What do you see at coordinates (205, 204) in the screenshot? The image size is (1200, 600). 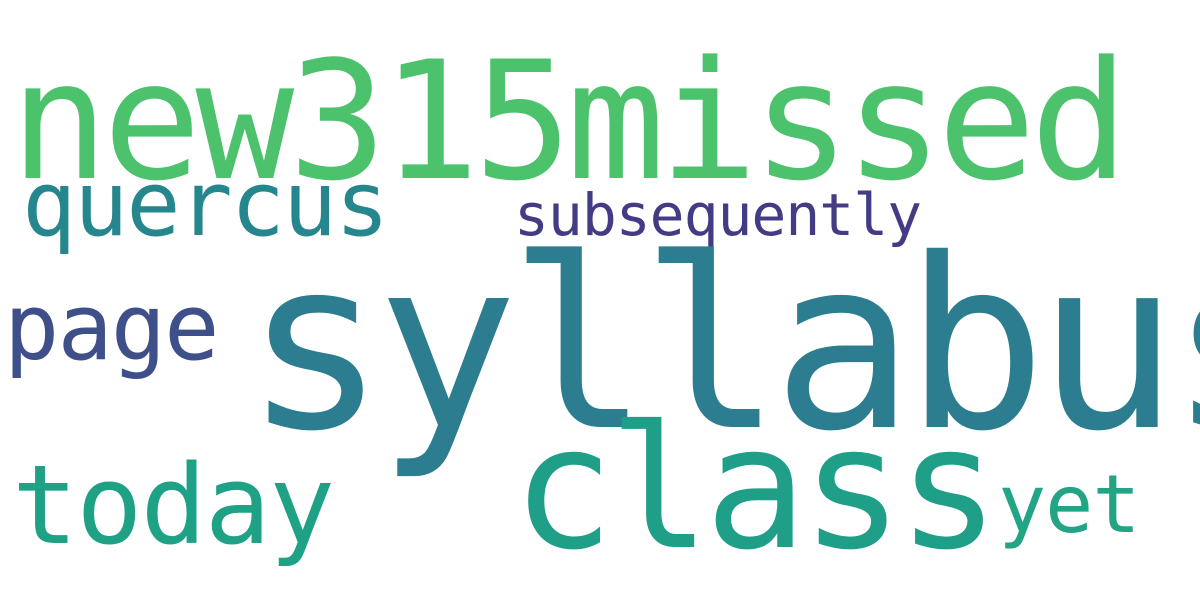 I see `word-quercus: quercus` at bounding box center [205, 204].